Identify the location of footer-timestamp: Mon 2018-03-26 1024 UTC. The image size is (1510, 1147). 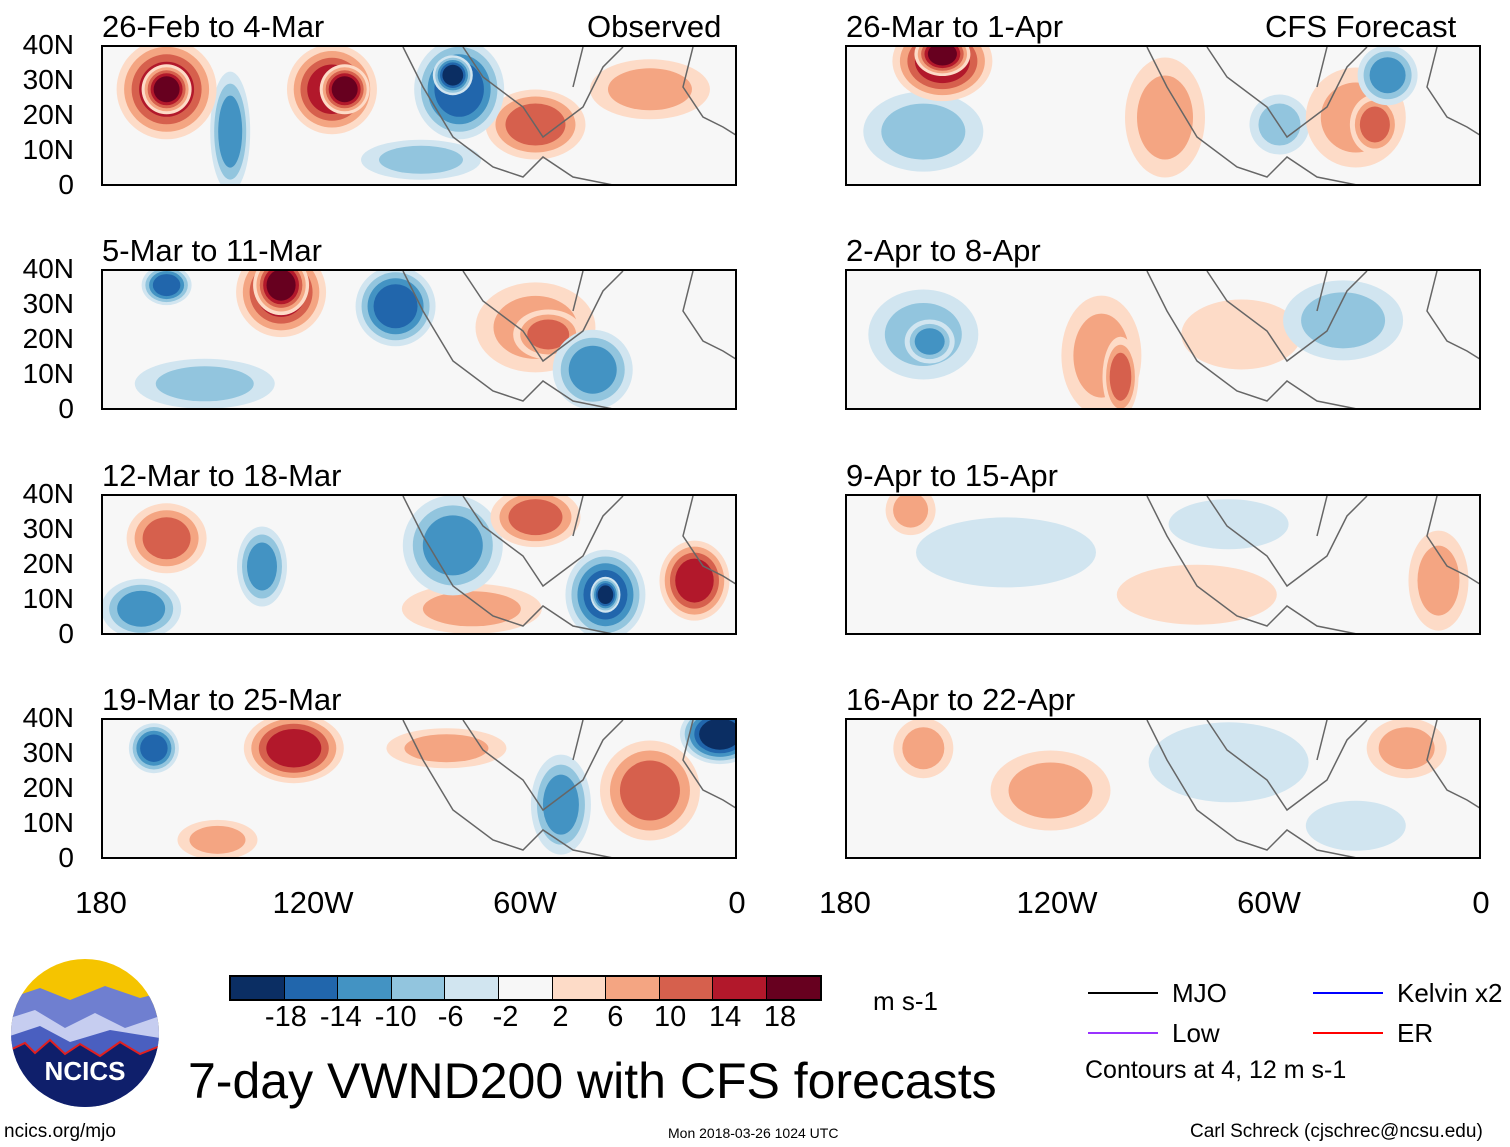
(753, 1133).